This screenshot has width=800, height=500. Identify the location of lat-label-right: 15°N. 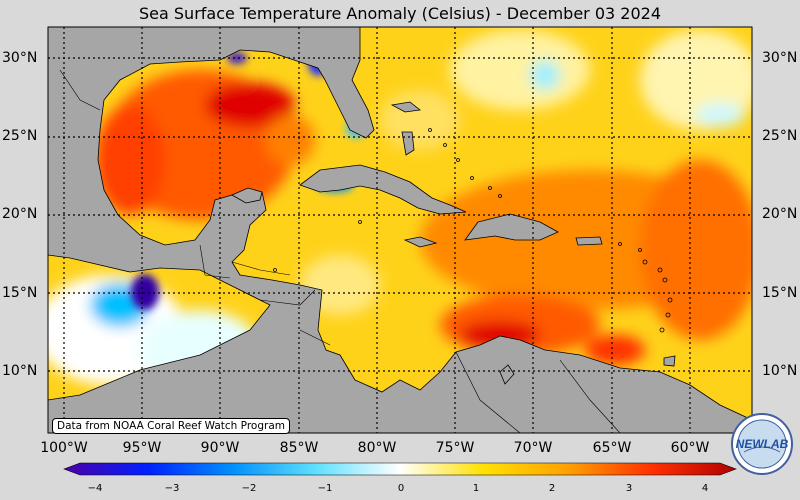
(780, 293).